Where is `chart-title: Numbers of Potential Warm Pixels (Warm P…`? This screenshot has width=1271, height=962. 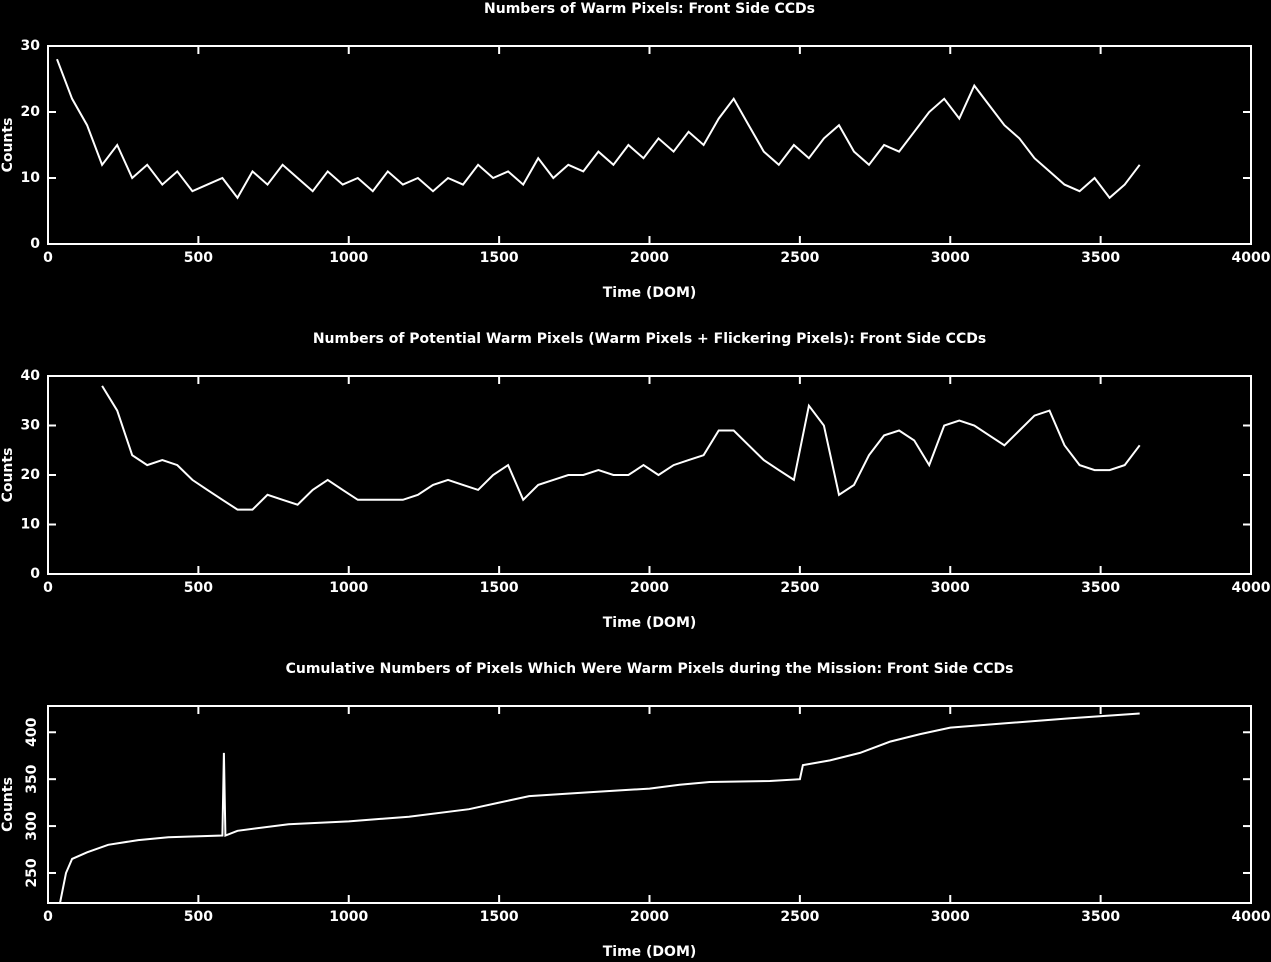
chart-title: Numbers of Potential Warm Pixels (Warm P… is located at coordinates (649, 339).